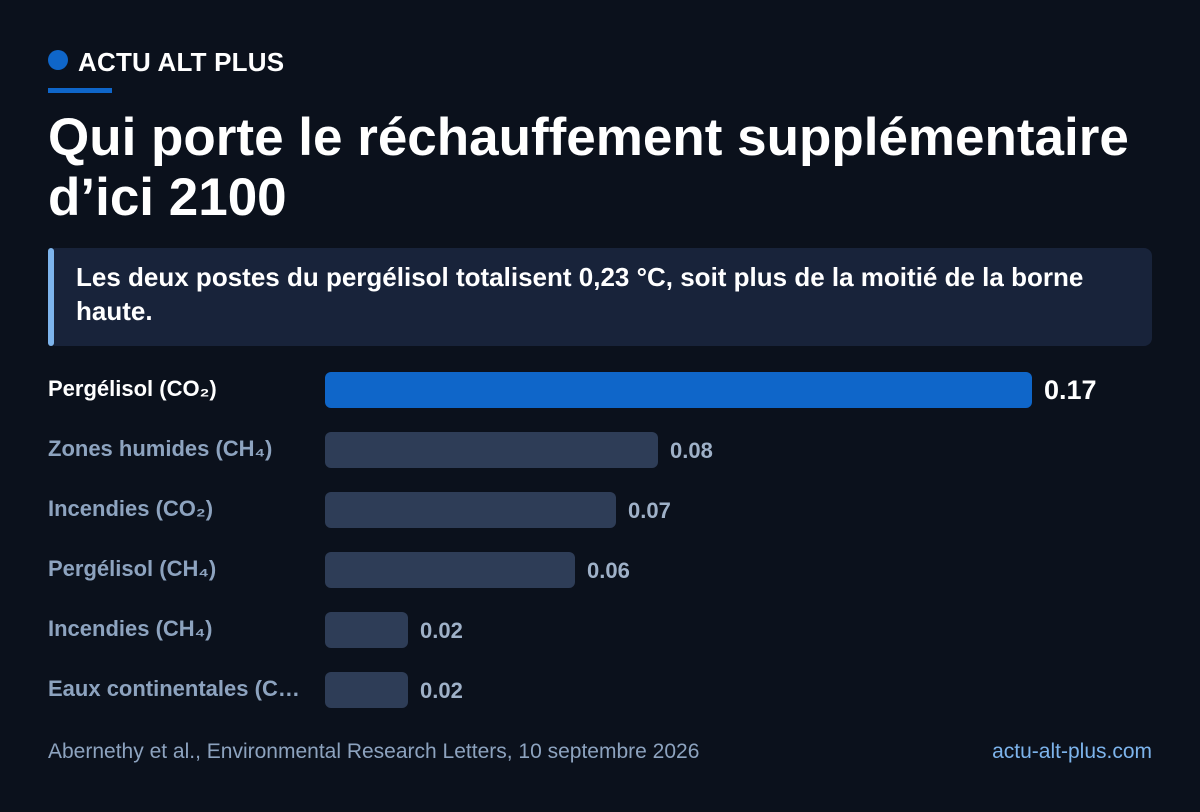  Describe the element at coordinates (131, 508) in the screenshot. I see `bar-label: Incendies (CO₂)` at that location.